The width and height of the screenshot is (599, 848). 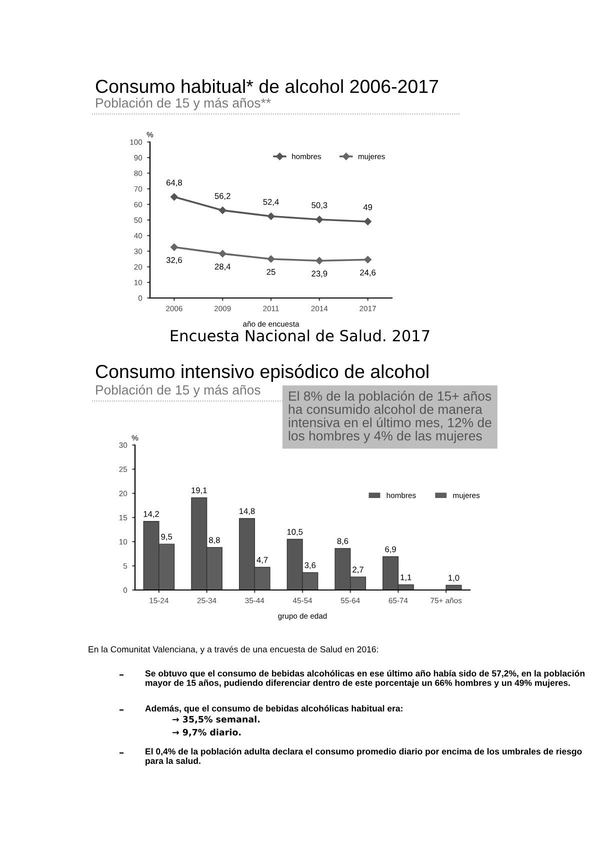 What do you see at coordinates (295, 532) in the screenshot?
I see `data-label: 10,5` at bounding box center [295, 532].